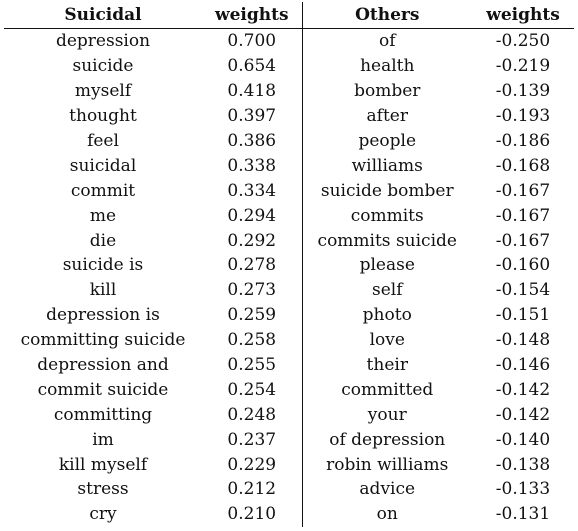 This screenshot has width=578, height=531. Describe the element at coordinates (103, 141) in the screenshot. I see `cell-suicidal-term: feel` at that location.